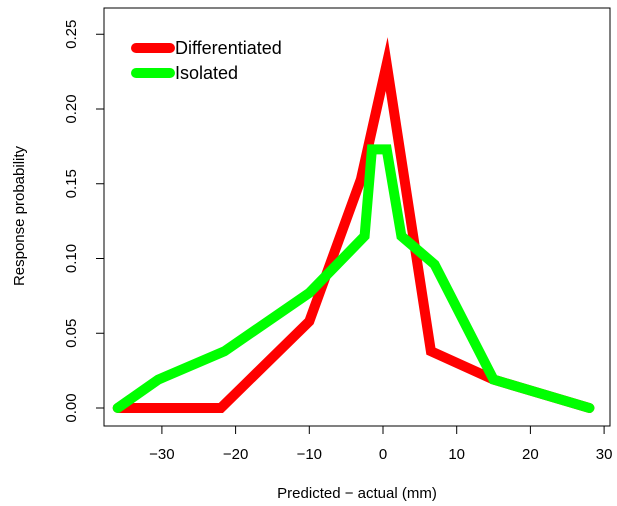 The image size is (617, 506). Describe the element at coordinates (309, 454) in the screenshot. I see `x-tick-label: −10` at that location.